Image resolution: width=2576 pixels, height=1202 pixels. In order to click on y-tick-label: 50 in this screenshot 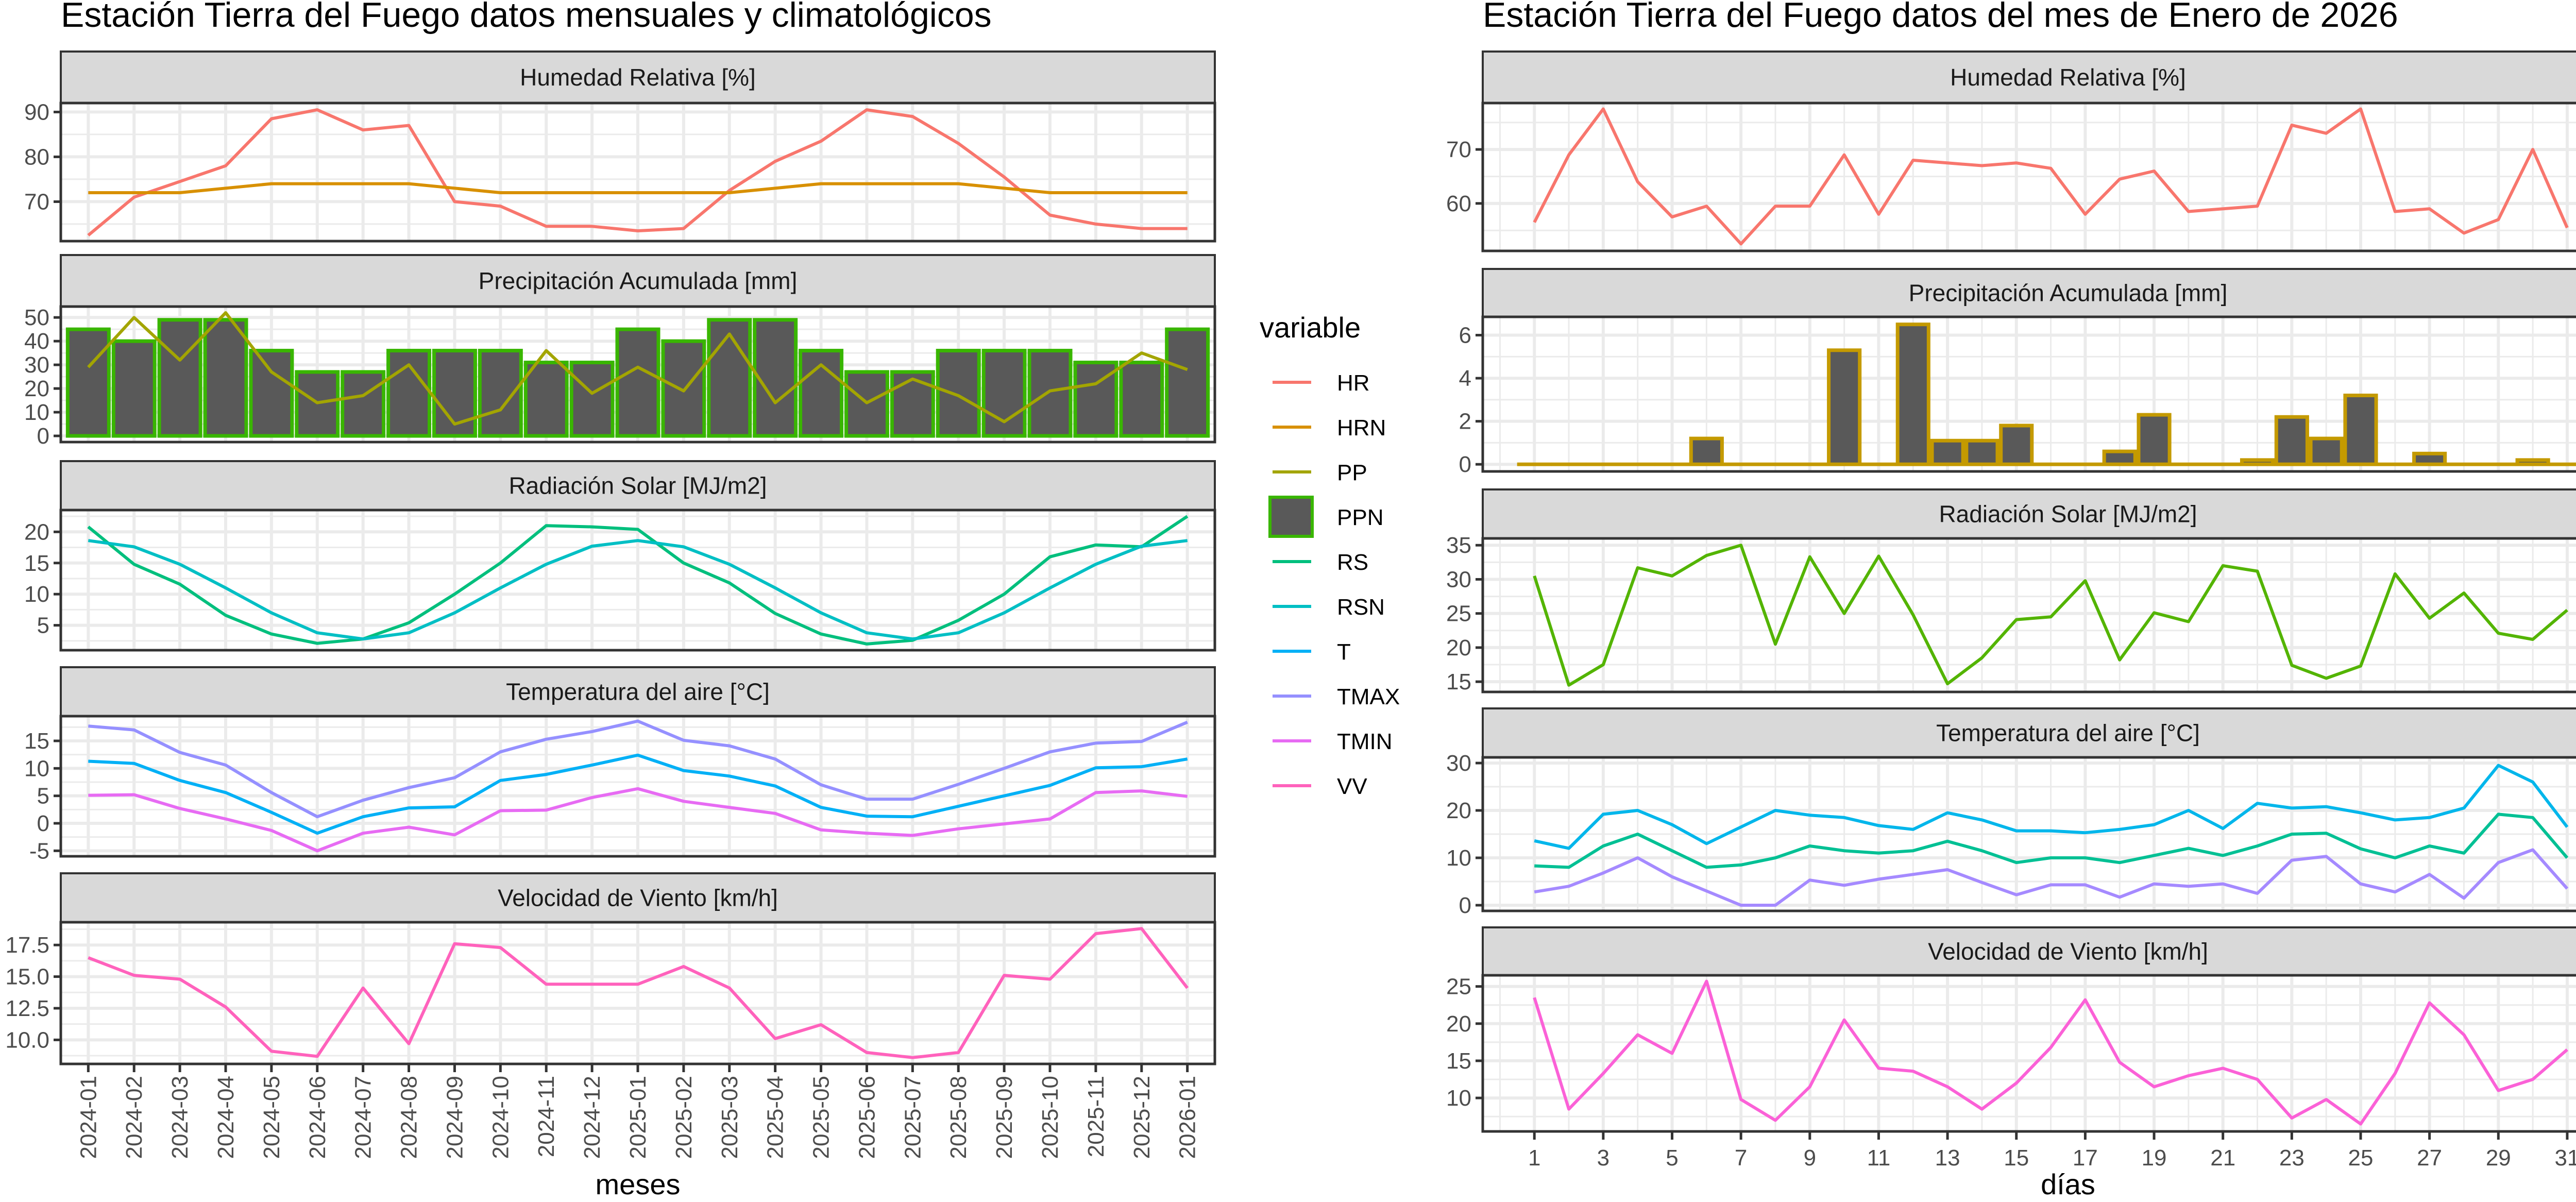, I will do `click(36, 318)`.